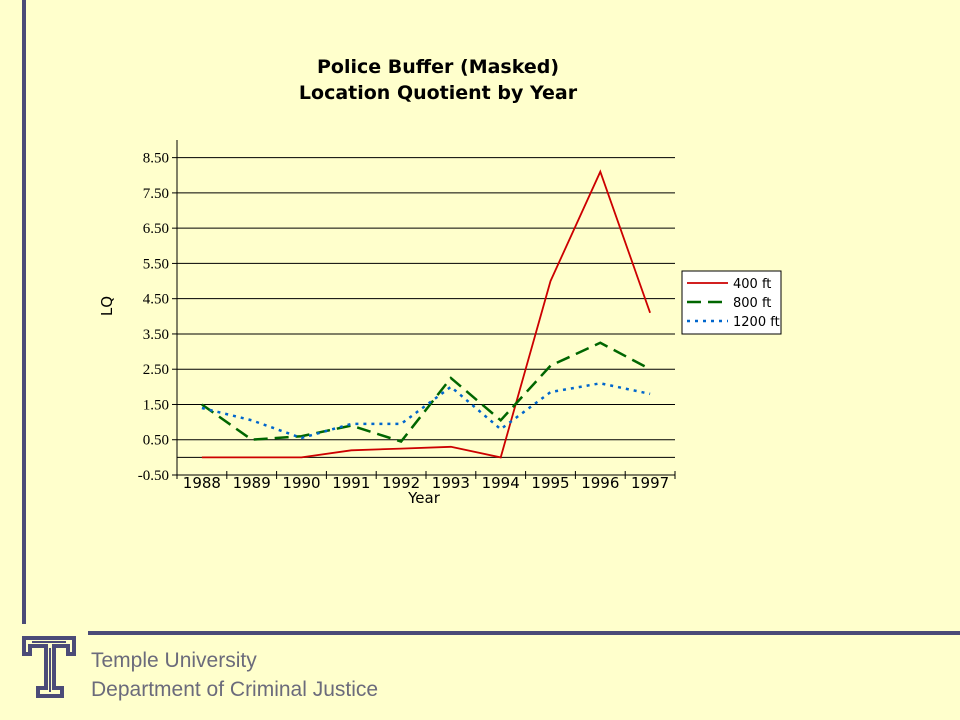 This screenshot has width=960, height=720. I want to click on x-tick-label-3: 1991, so click(351, 483).